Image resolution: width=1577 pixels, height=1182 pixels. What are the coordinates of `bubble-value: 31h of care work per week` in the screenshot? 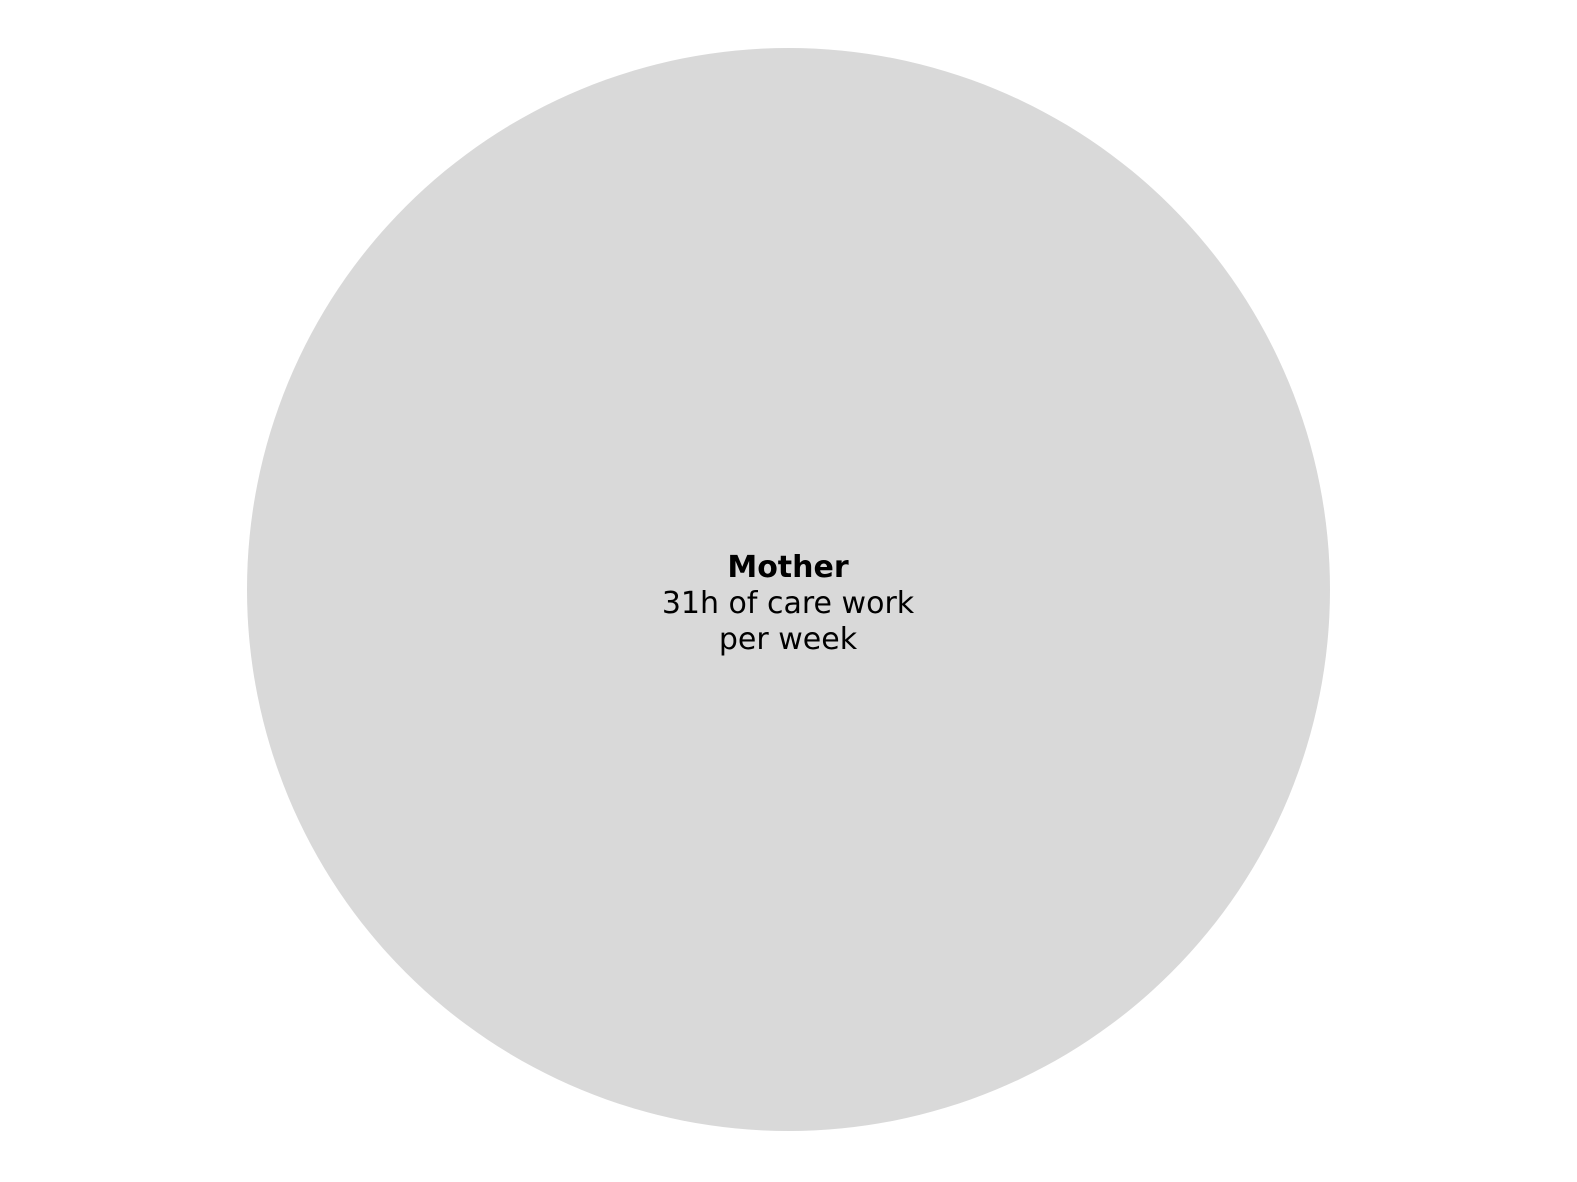 It's located at (788, 621).